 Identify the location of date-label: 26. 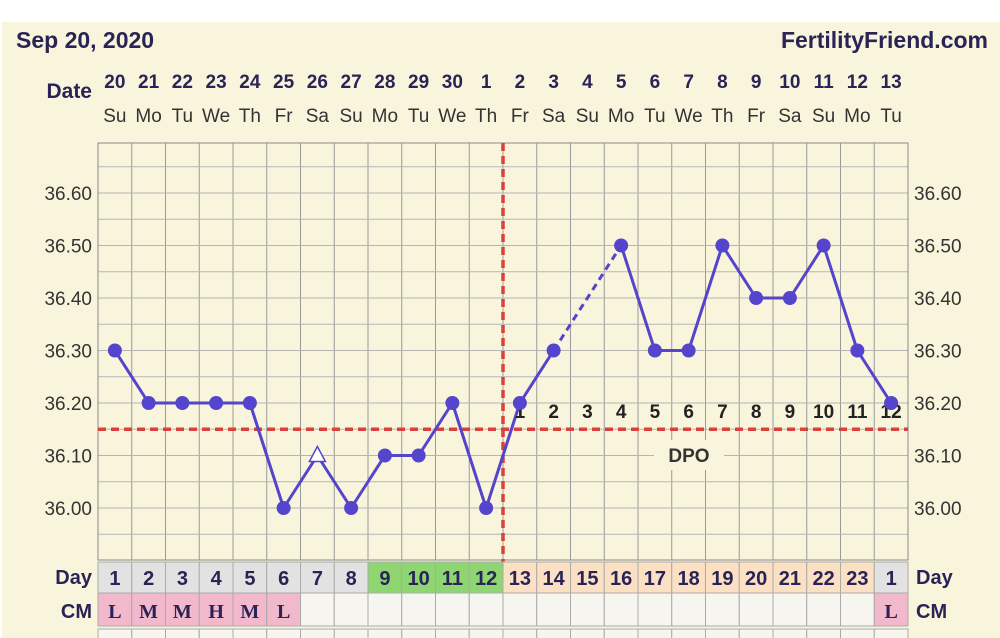
(317, 82).